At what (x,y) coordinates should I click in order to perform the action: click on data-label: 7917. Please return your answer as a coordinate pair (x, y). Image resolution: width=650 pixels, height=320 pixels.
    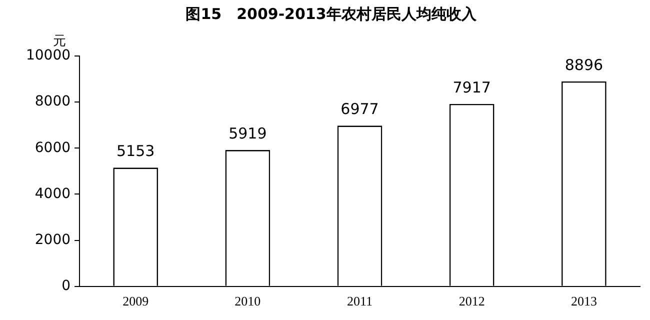
    Looking at the image, I should click on (471, 87).